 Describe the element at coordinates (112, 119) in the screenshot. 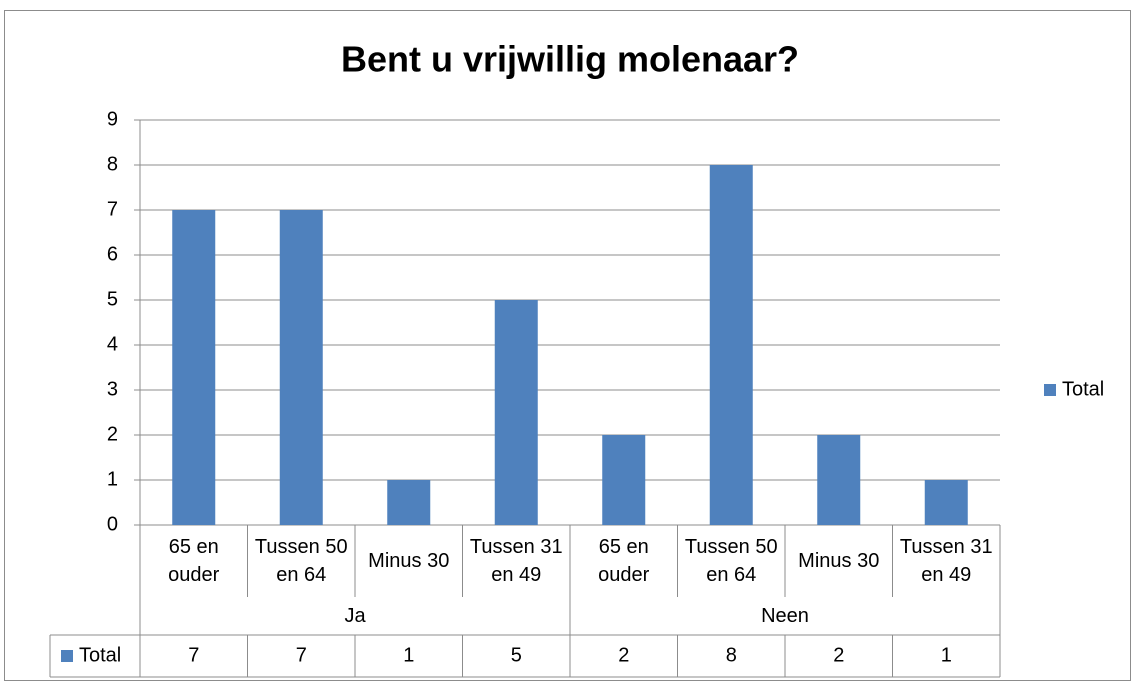

I see `y-tick-label: 9` at that location.